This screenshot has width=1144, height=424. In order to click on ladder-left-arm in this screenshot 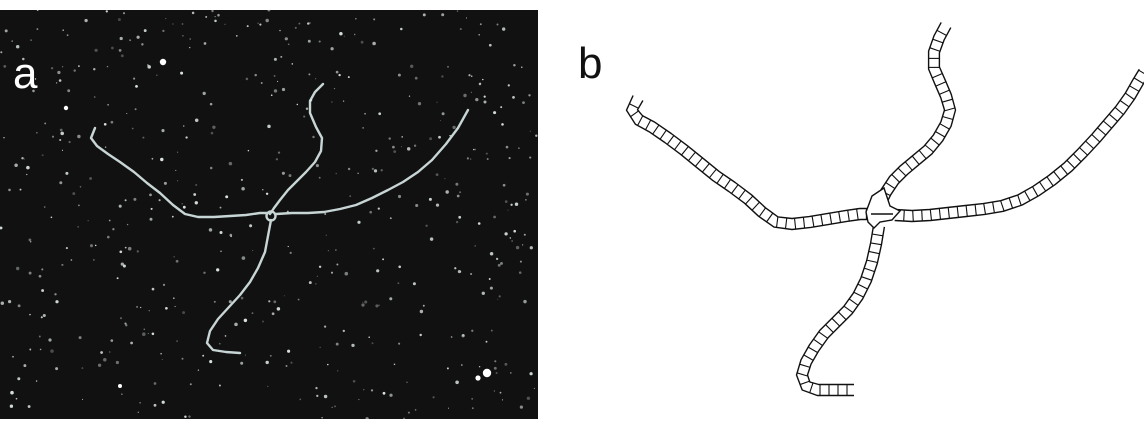, I will do `click(748, 163)`.